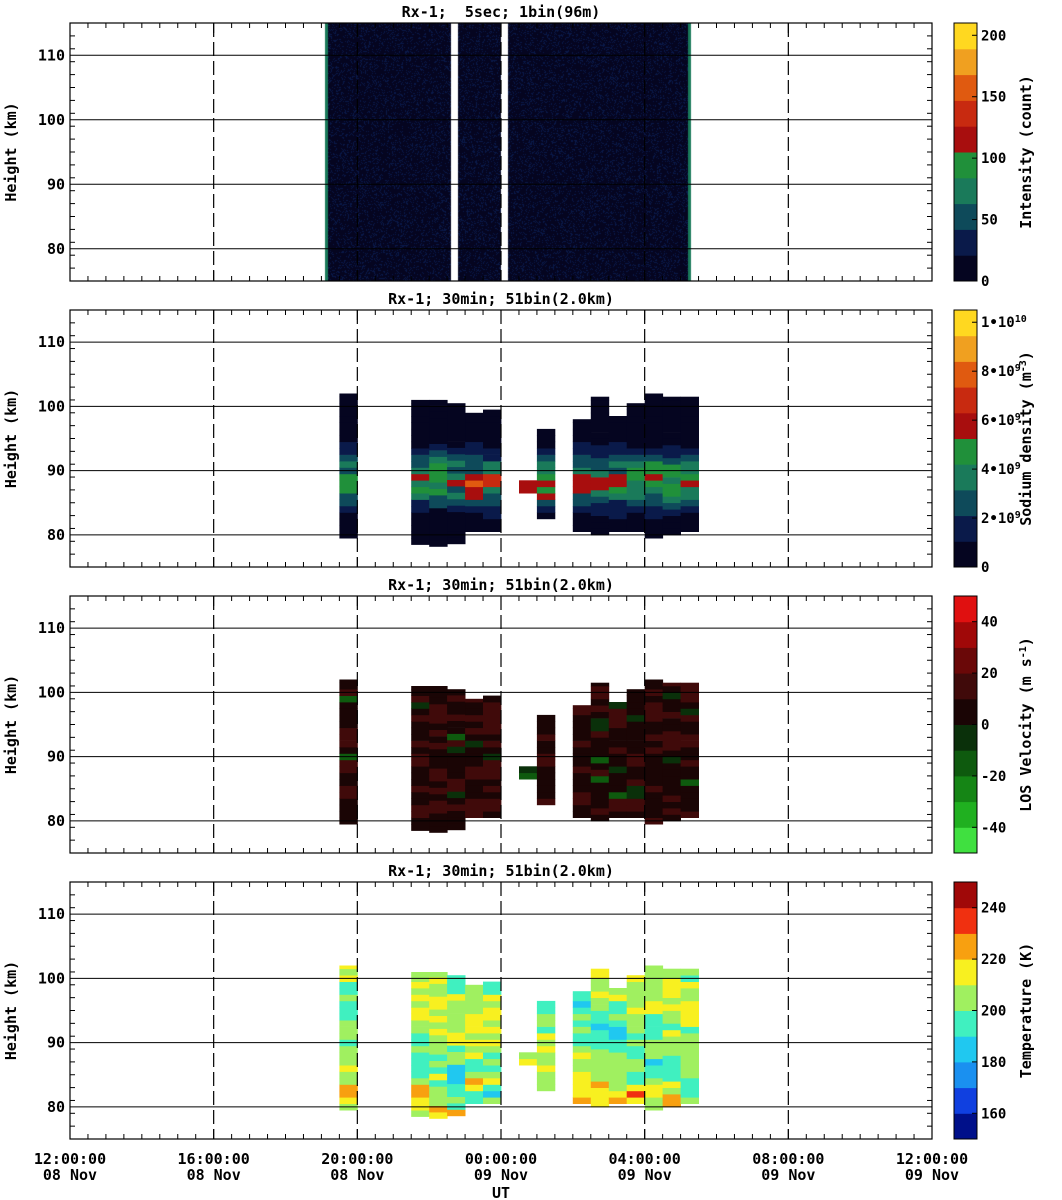  What do you see at coordinates (501, 12) in the screenshot?
I see `panel-title: Rx-1; 5sec; 1bin(96m)` at bounding box center [501, 12].